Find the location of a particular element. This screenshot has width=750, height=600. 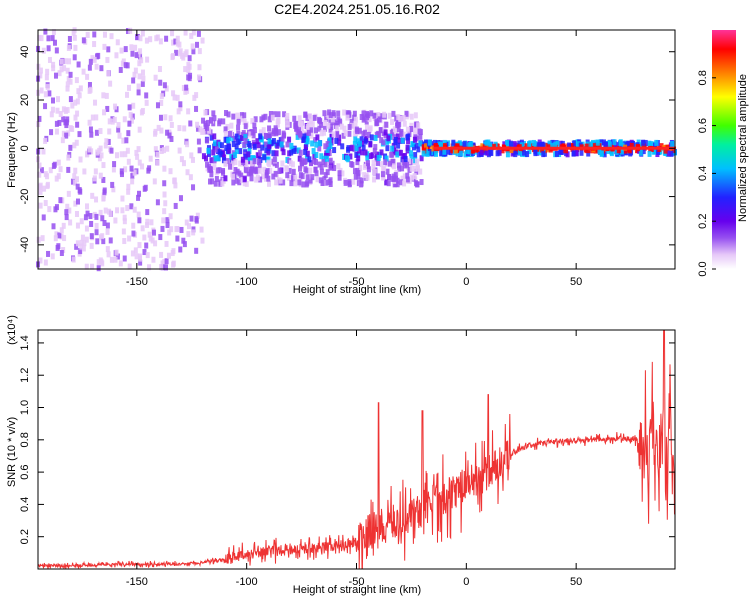

y-tick-label: 1.4 is located at coordinates (25, 342).